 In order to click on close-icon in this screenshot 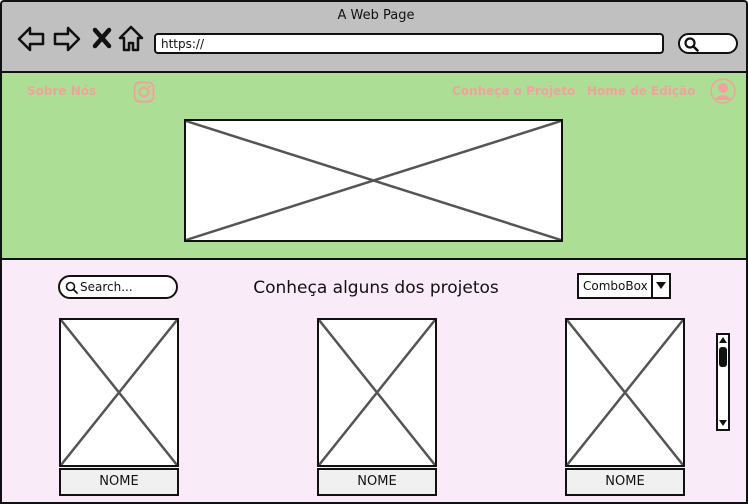, I will do `click(102, 38)`.